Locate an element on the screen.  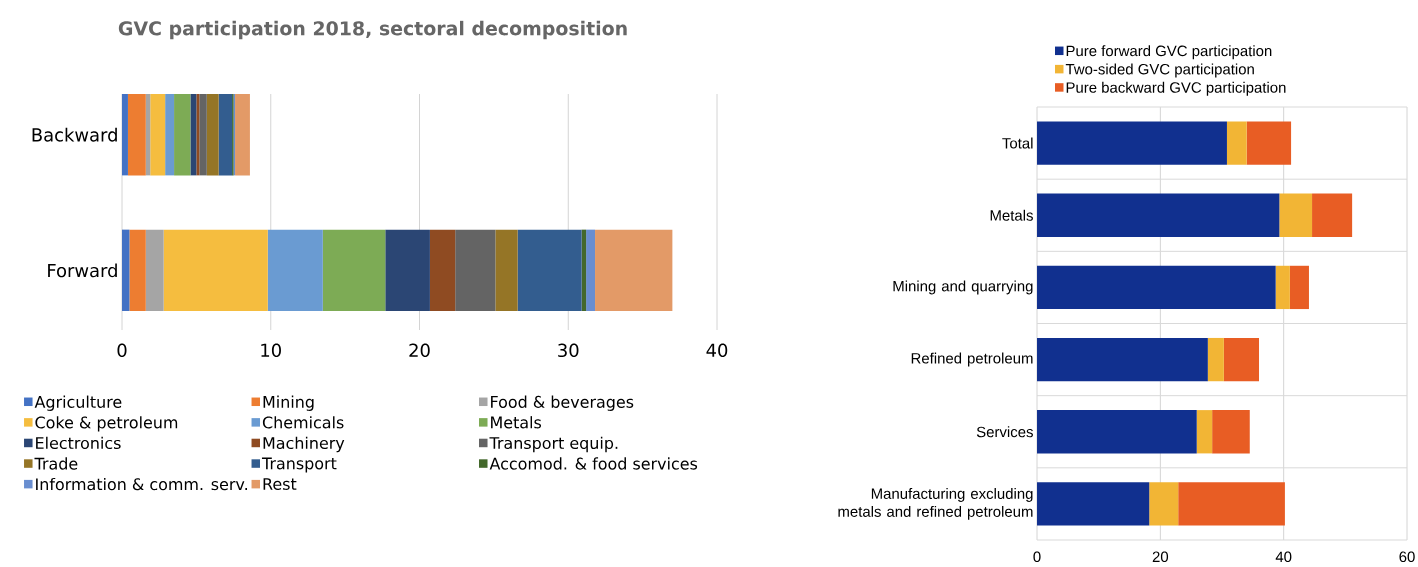
legend-label: Transport equip. is located at coordinates (553, 444).